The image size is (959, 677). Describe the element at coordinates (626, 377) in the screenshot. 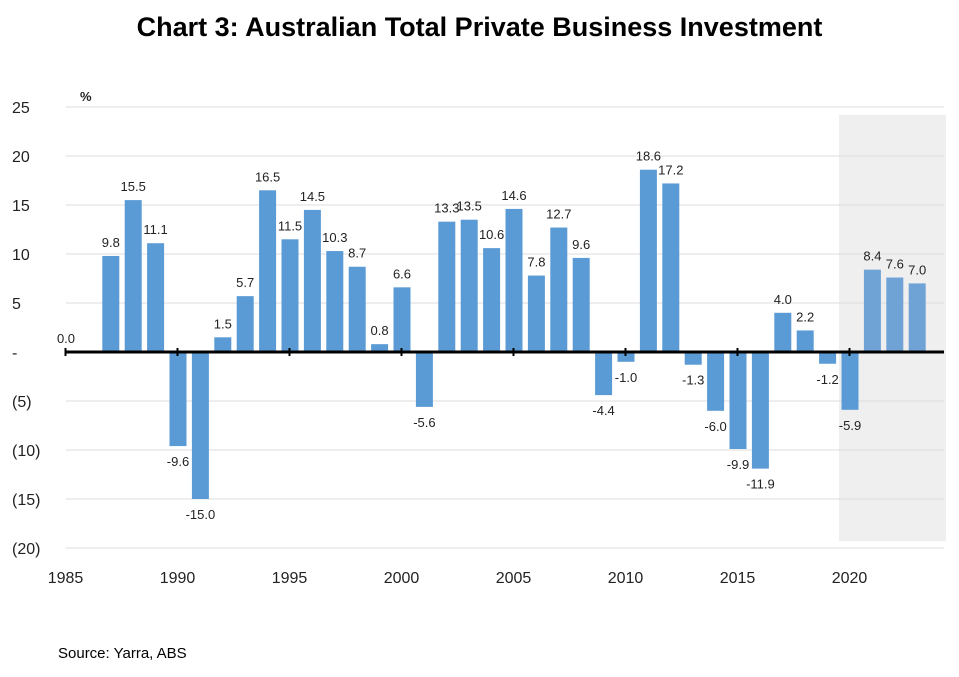

I see `data-label-2010: -1.0` at that location.